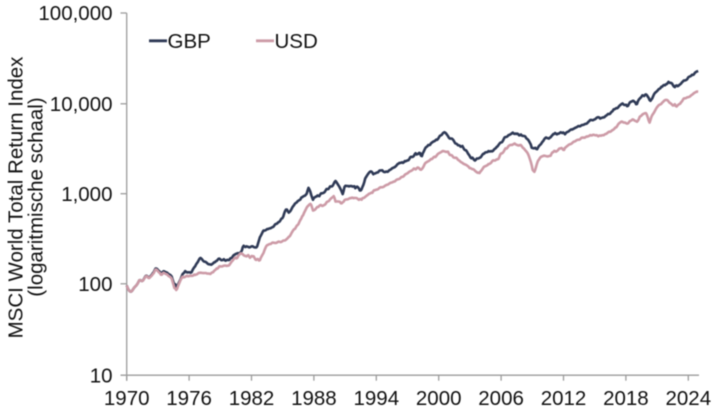 The height and width of the screenshot is (410, 720). What do you see at coordinates (501, 398) in the screenshot?
I see `svg-text: 2006` at bounding box center [501, 398].